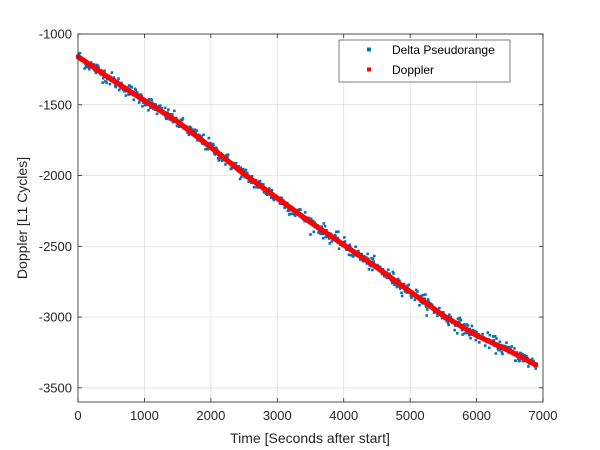 The image size is (600, 450). What do you see at coordinates (343, 415) in the screenshot?
I see `x-tick-label: 4000` at bounding box center [343, 415].